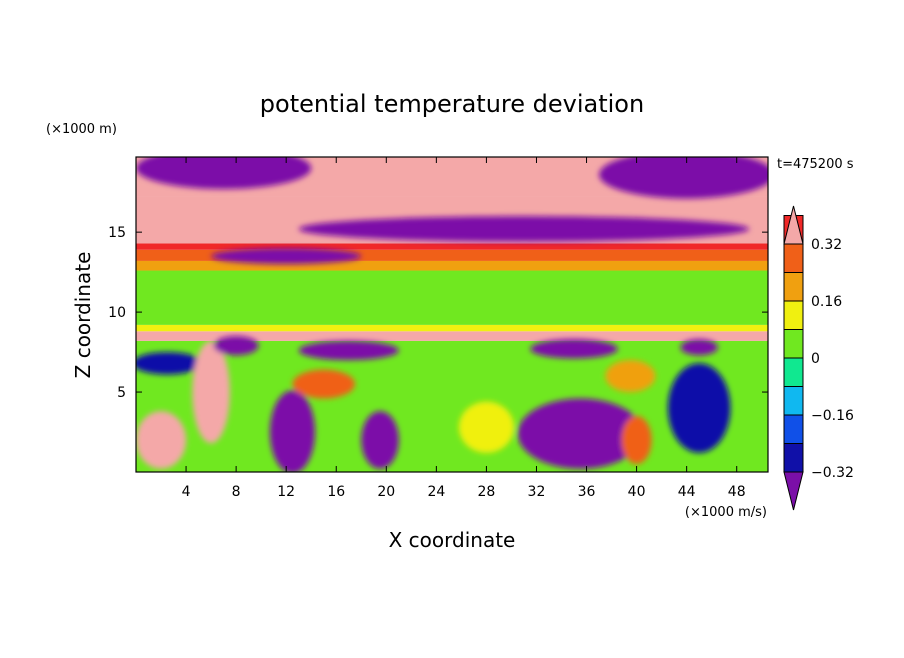 This screenshot has width=904, height=658. I want to click on y-tick-label: 15, so click(117, 233).